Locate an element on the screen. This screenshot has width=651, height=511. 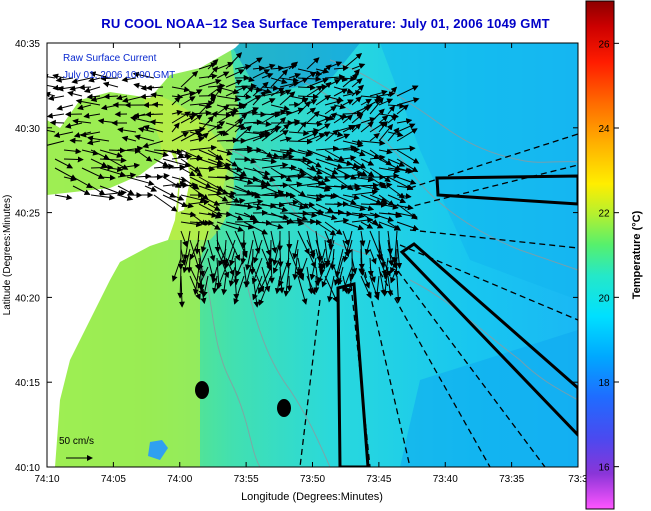
x-tick-label: 73:35 is located at coordinates (511, 479).